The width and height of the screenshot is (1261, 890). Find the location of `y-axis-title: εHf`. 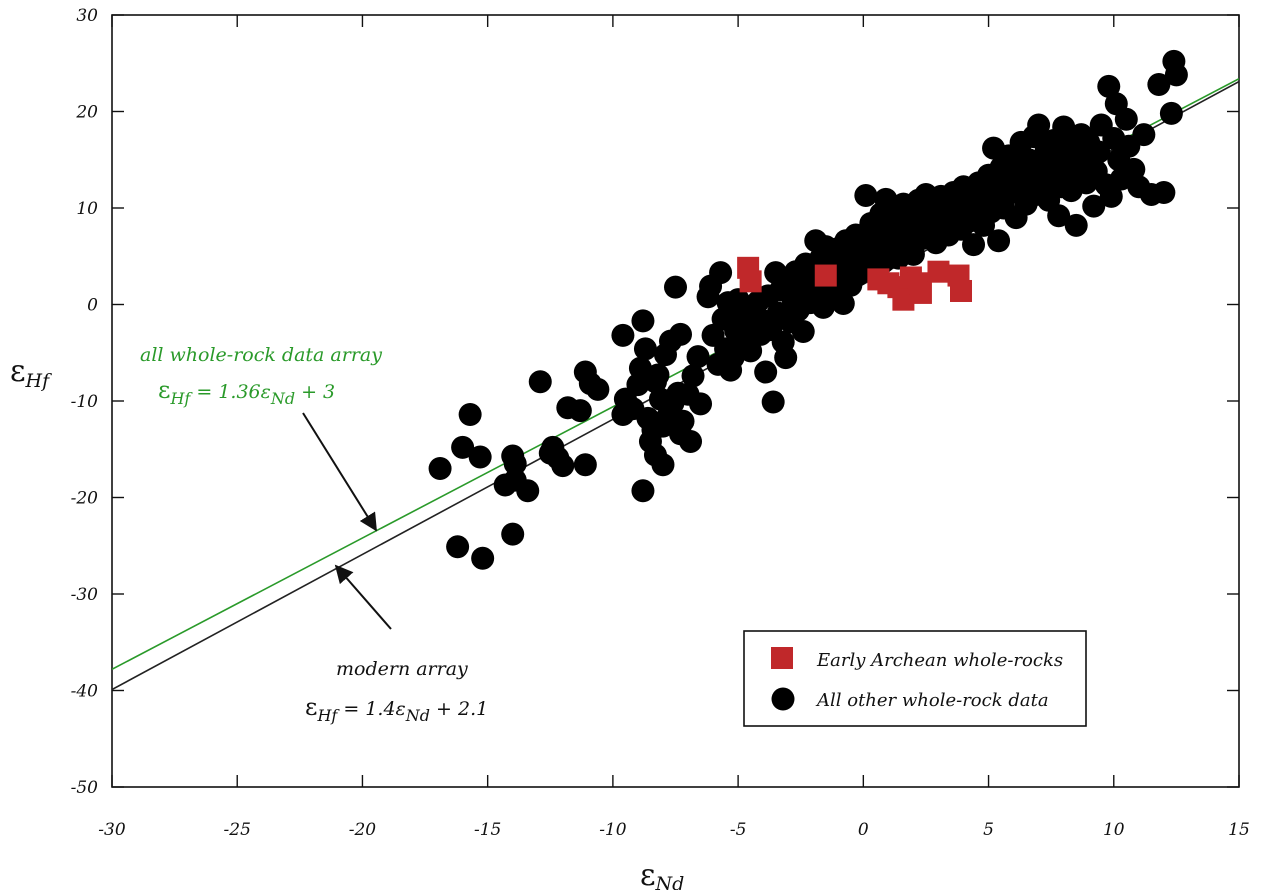

y-axis-title: εHf is located at coordinates (31, 373).